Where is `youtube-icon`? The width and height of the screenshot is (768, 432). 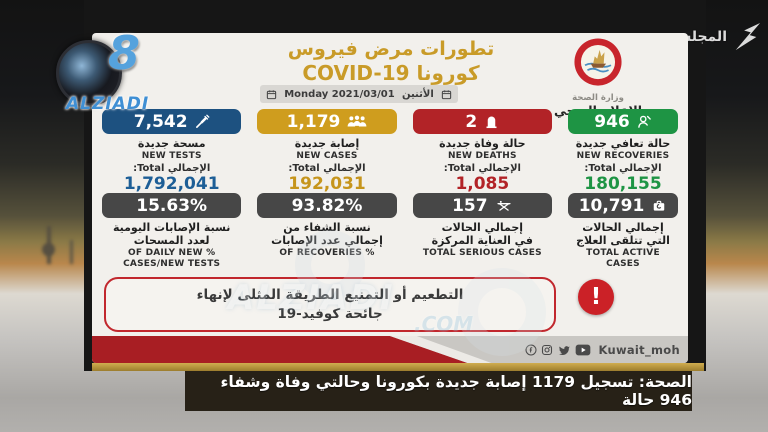
youtube-icon is located at coordinates (583, 350).